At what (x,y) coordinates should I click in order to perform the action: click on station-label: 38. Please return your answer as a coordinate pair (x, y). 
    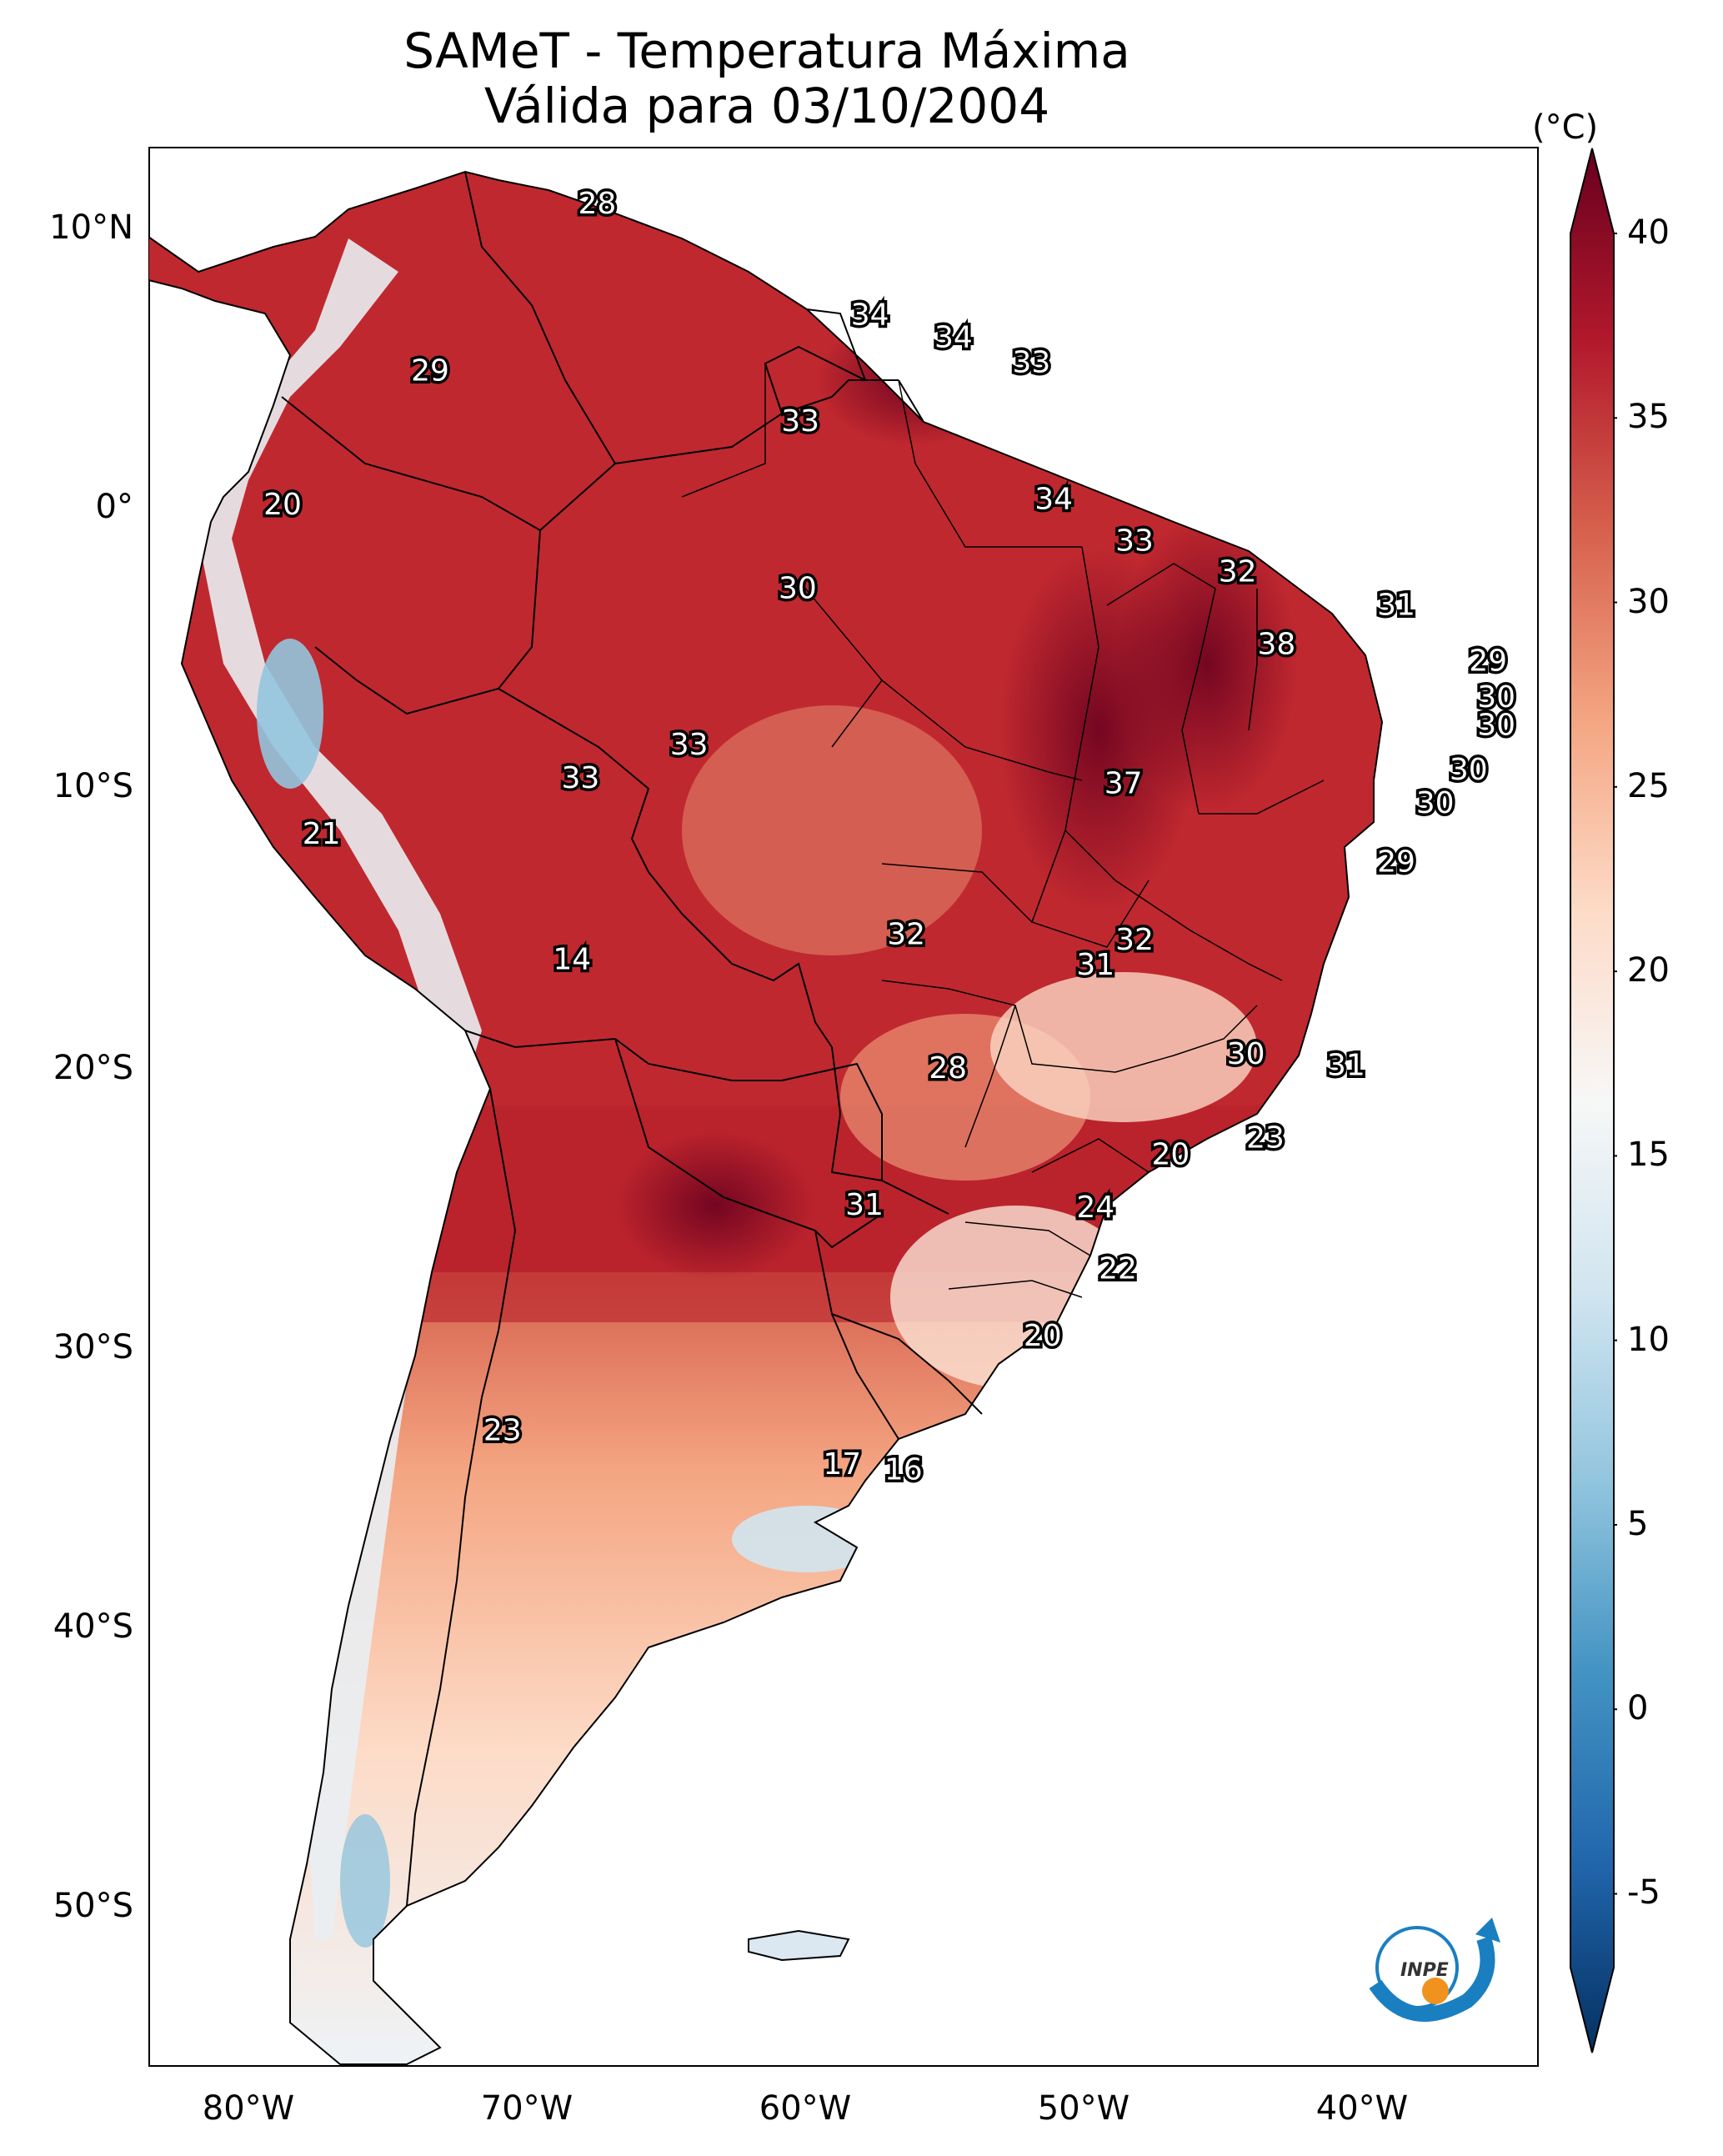
    Looking at the image, I should click on (1276, 644).